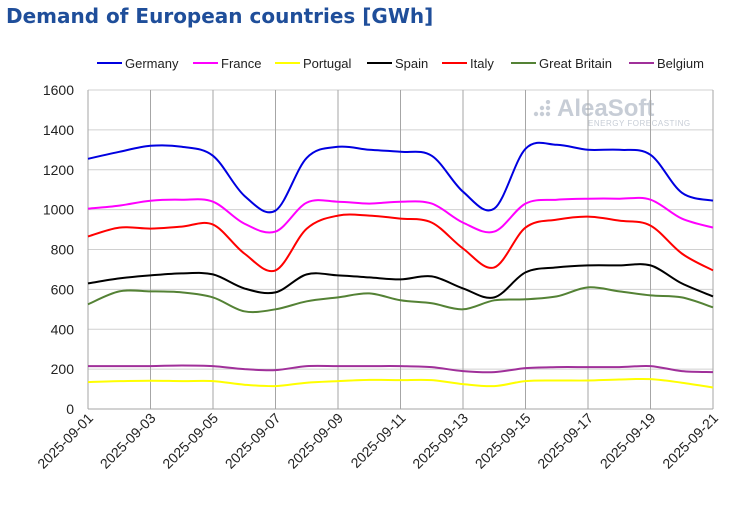  What do you see at coordinates (400, 177) in the screenshot?
I see `series-line-germany` at bounding box center [400, 177].